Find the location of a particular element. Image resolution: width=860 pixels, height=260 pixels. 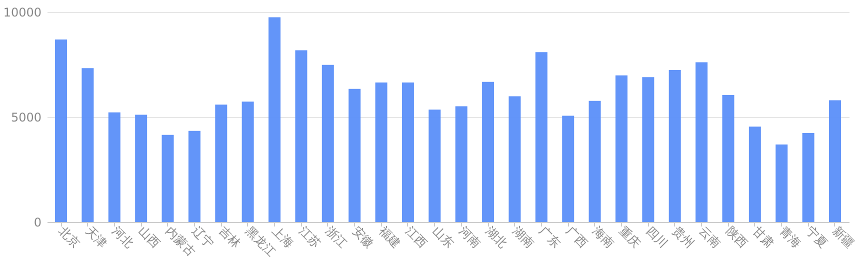

x-tick-label: 山东 is located at coordinates (443, 237).